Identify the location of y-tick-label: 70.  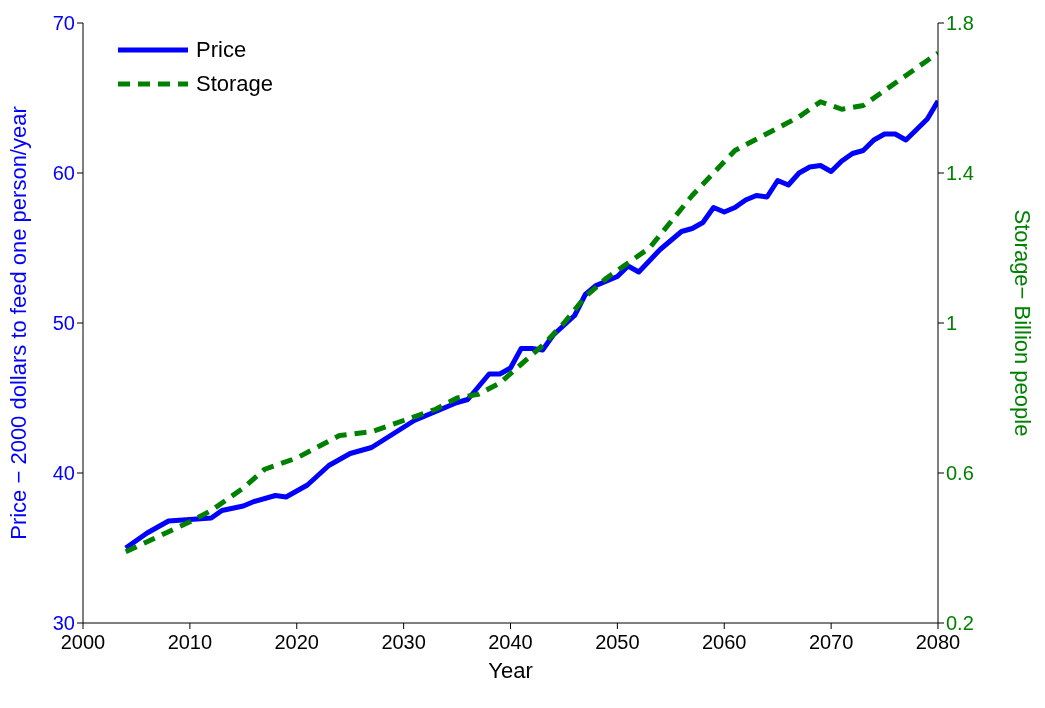
(63, 23).